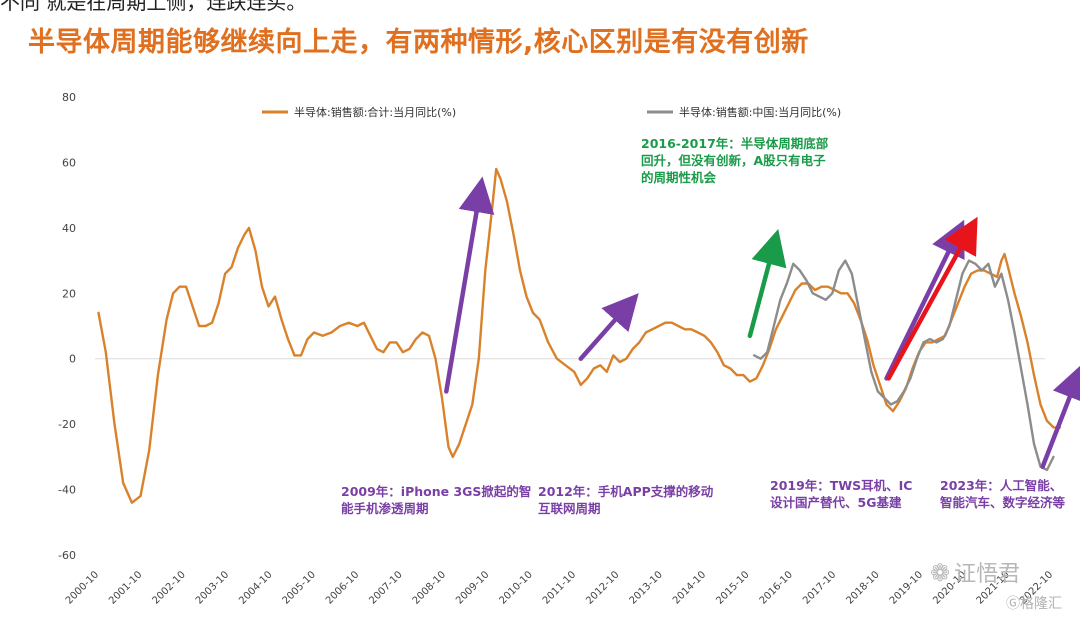 The width and height of the screenshot is (1080, 621). Describe the element at coordinates (1002, 502) in the screenshot. I see `annotation-text: 智能汽车、数字经济等` at that location.